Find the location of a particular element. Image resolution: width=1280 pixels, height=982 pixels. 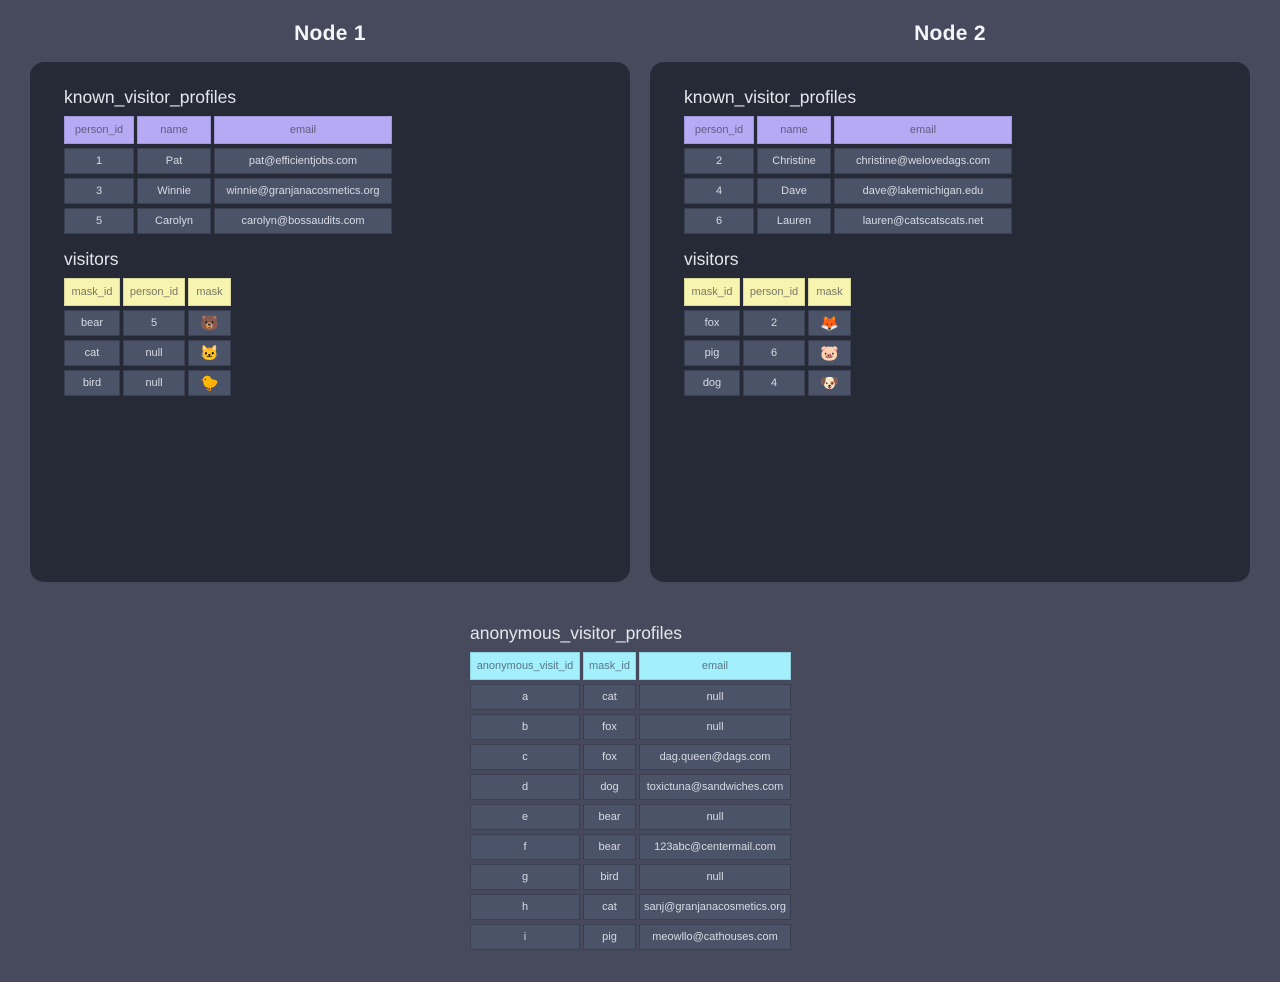

anonymous-visitor-profiles-title: anonymous_visitor_profiles is located at coordinates (576, 633).